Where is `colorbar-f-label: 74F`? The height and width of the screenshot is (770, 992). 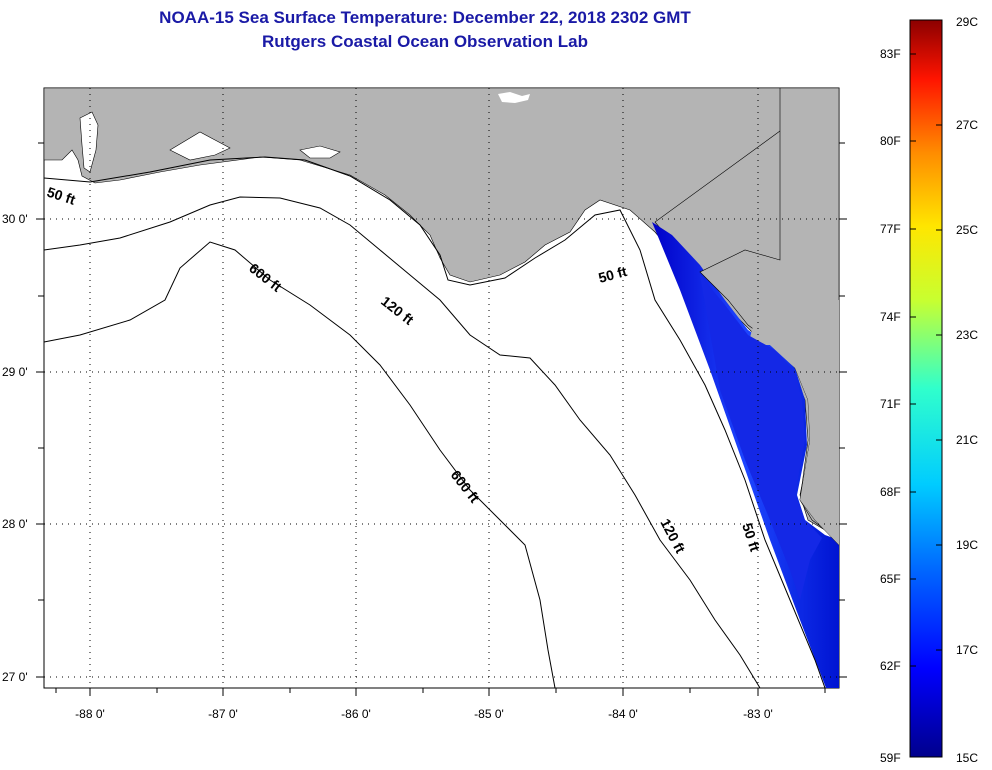 colorbar-f-label: 74F is located at coordinates (890, 317).